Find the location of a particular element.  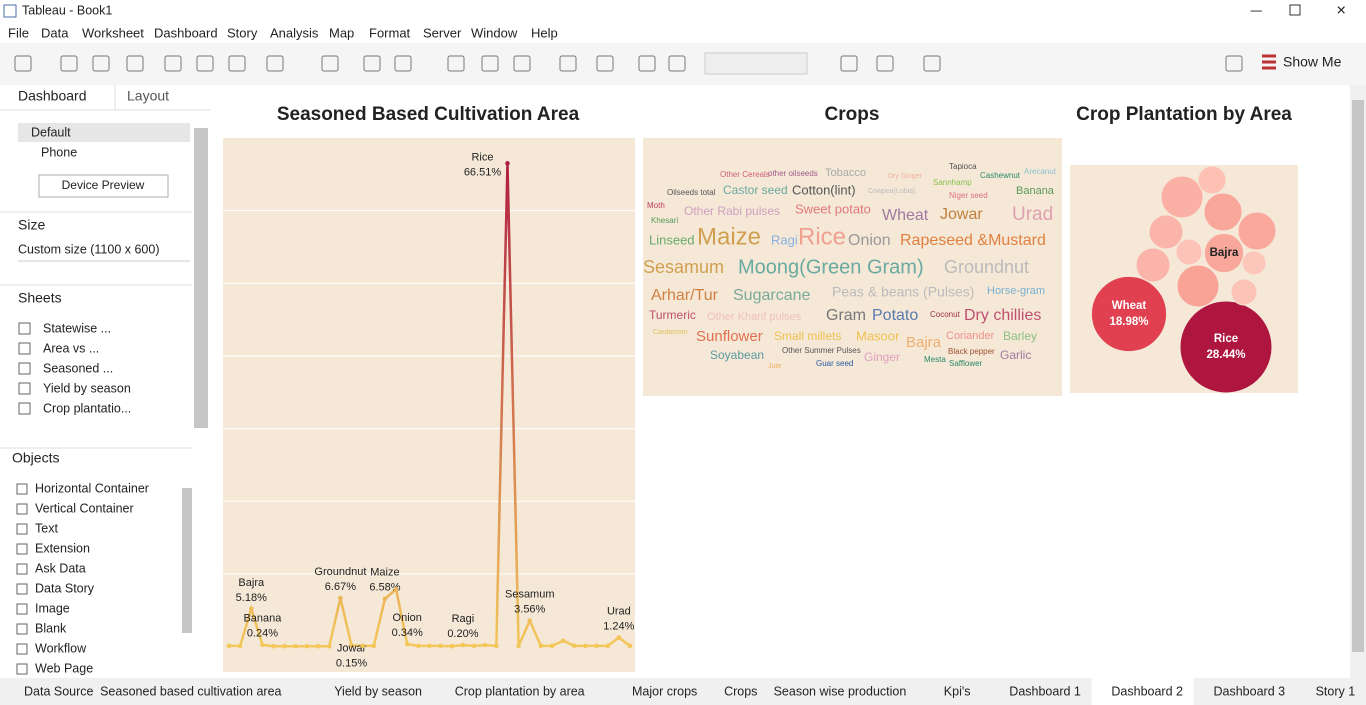

word: Cotton(lint) is located at coordinates (824, 189).